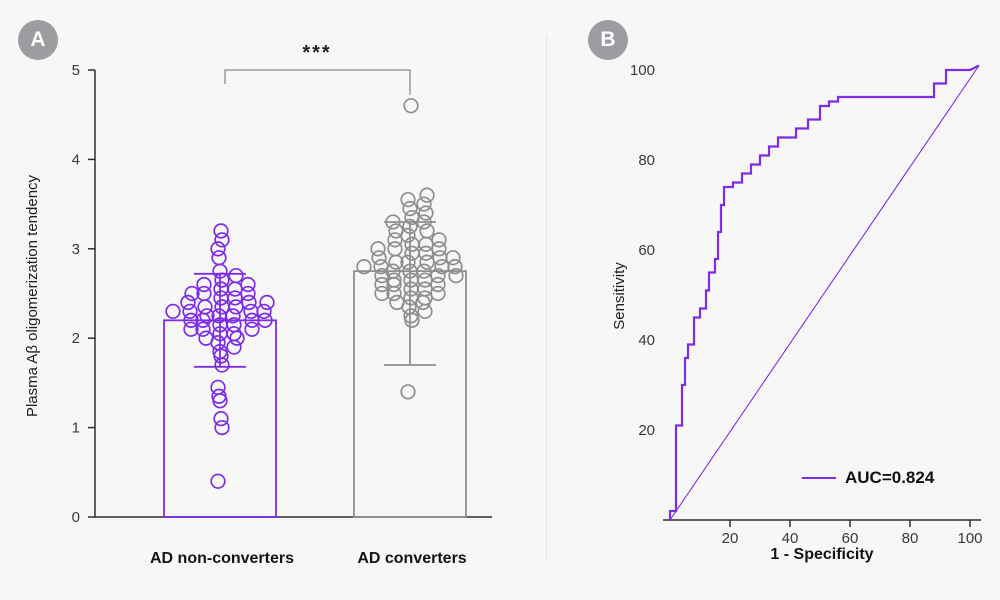 The width and height of the screenshot is (1000, 600). Describe the element at coordinates (646, 160) in the screenshot. I see `y-tick-label: 80` at that location.